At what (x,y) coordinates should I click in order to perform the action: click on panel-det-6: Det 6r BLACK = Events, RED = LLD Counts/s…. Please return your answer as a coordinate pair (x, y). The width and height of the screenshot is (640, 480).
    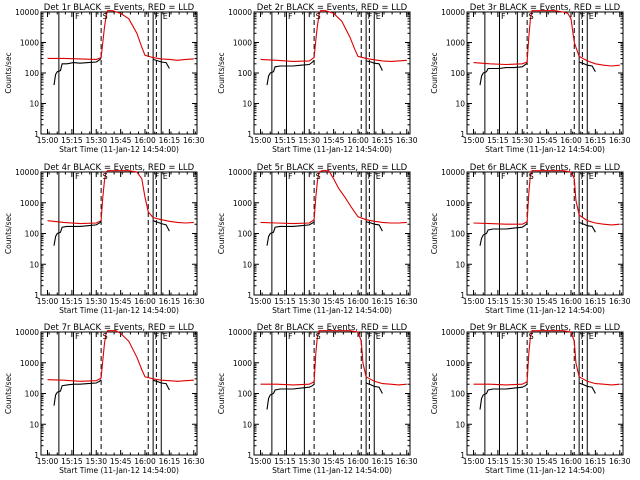
    Looking at the image, I should click on (530, 239).